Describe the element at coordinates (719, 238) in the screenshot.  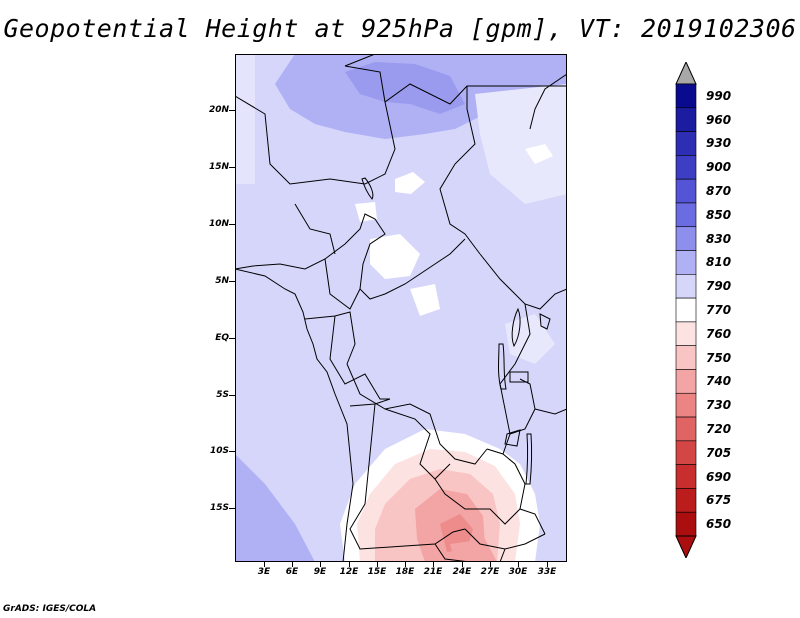
I see `colorbar-label: 830` at that location.